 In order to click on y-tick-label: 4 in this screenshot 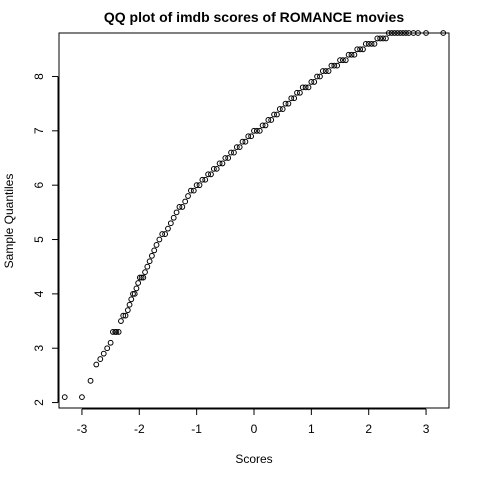, I will do `click(39, 293)`.